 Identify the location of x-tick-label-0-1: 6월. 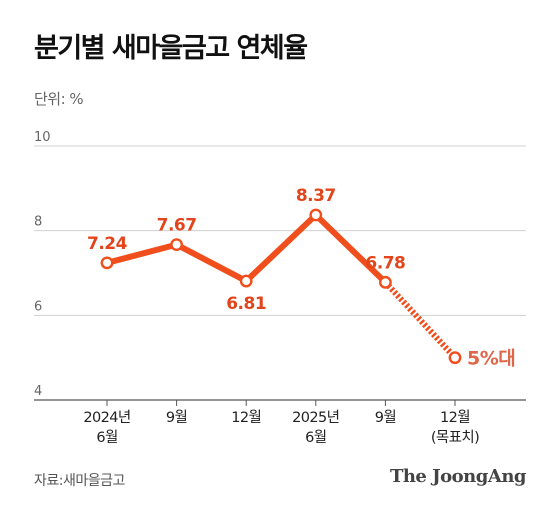
(106, 437).